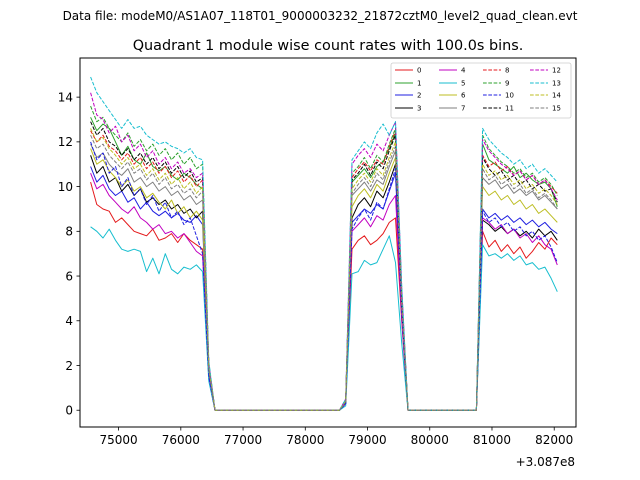  What do you see at coordinates (556, 71) in the screenshot?
I see `legend-label-12: 12` at bounding box center [556, 71].